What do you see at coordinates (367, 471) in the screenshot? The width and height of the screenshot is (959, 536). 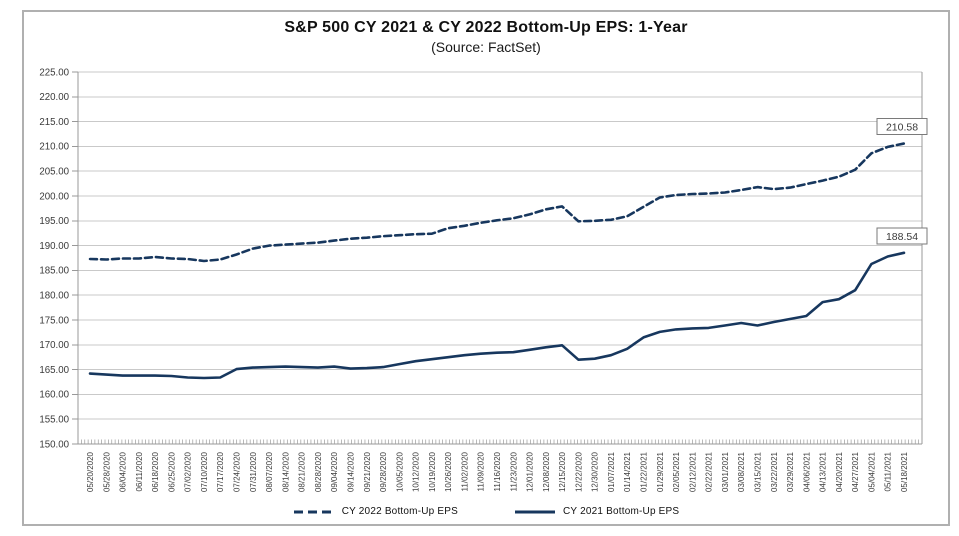 I see `x-axis-tick-label: 09/21/2020` at bounding box center [367, 471].